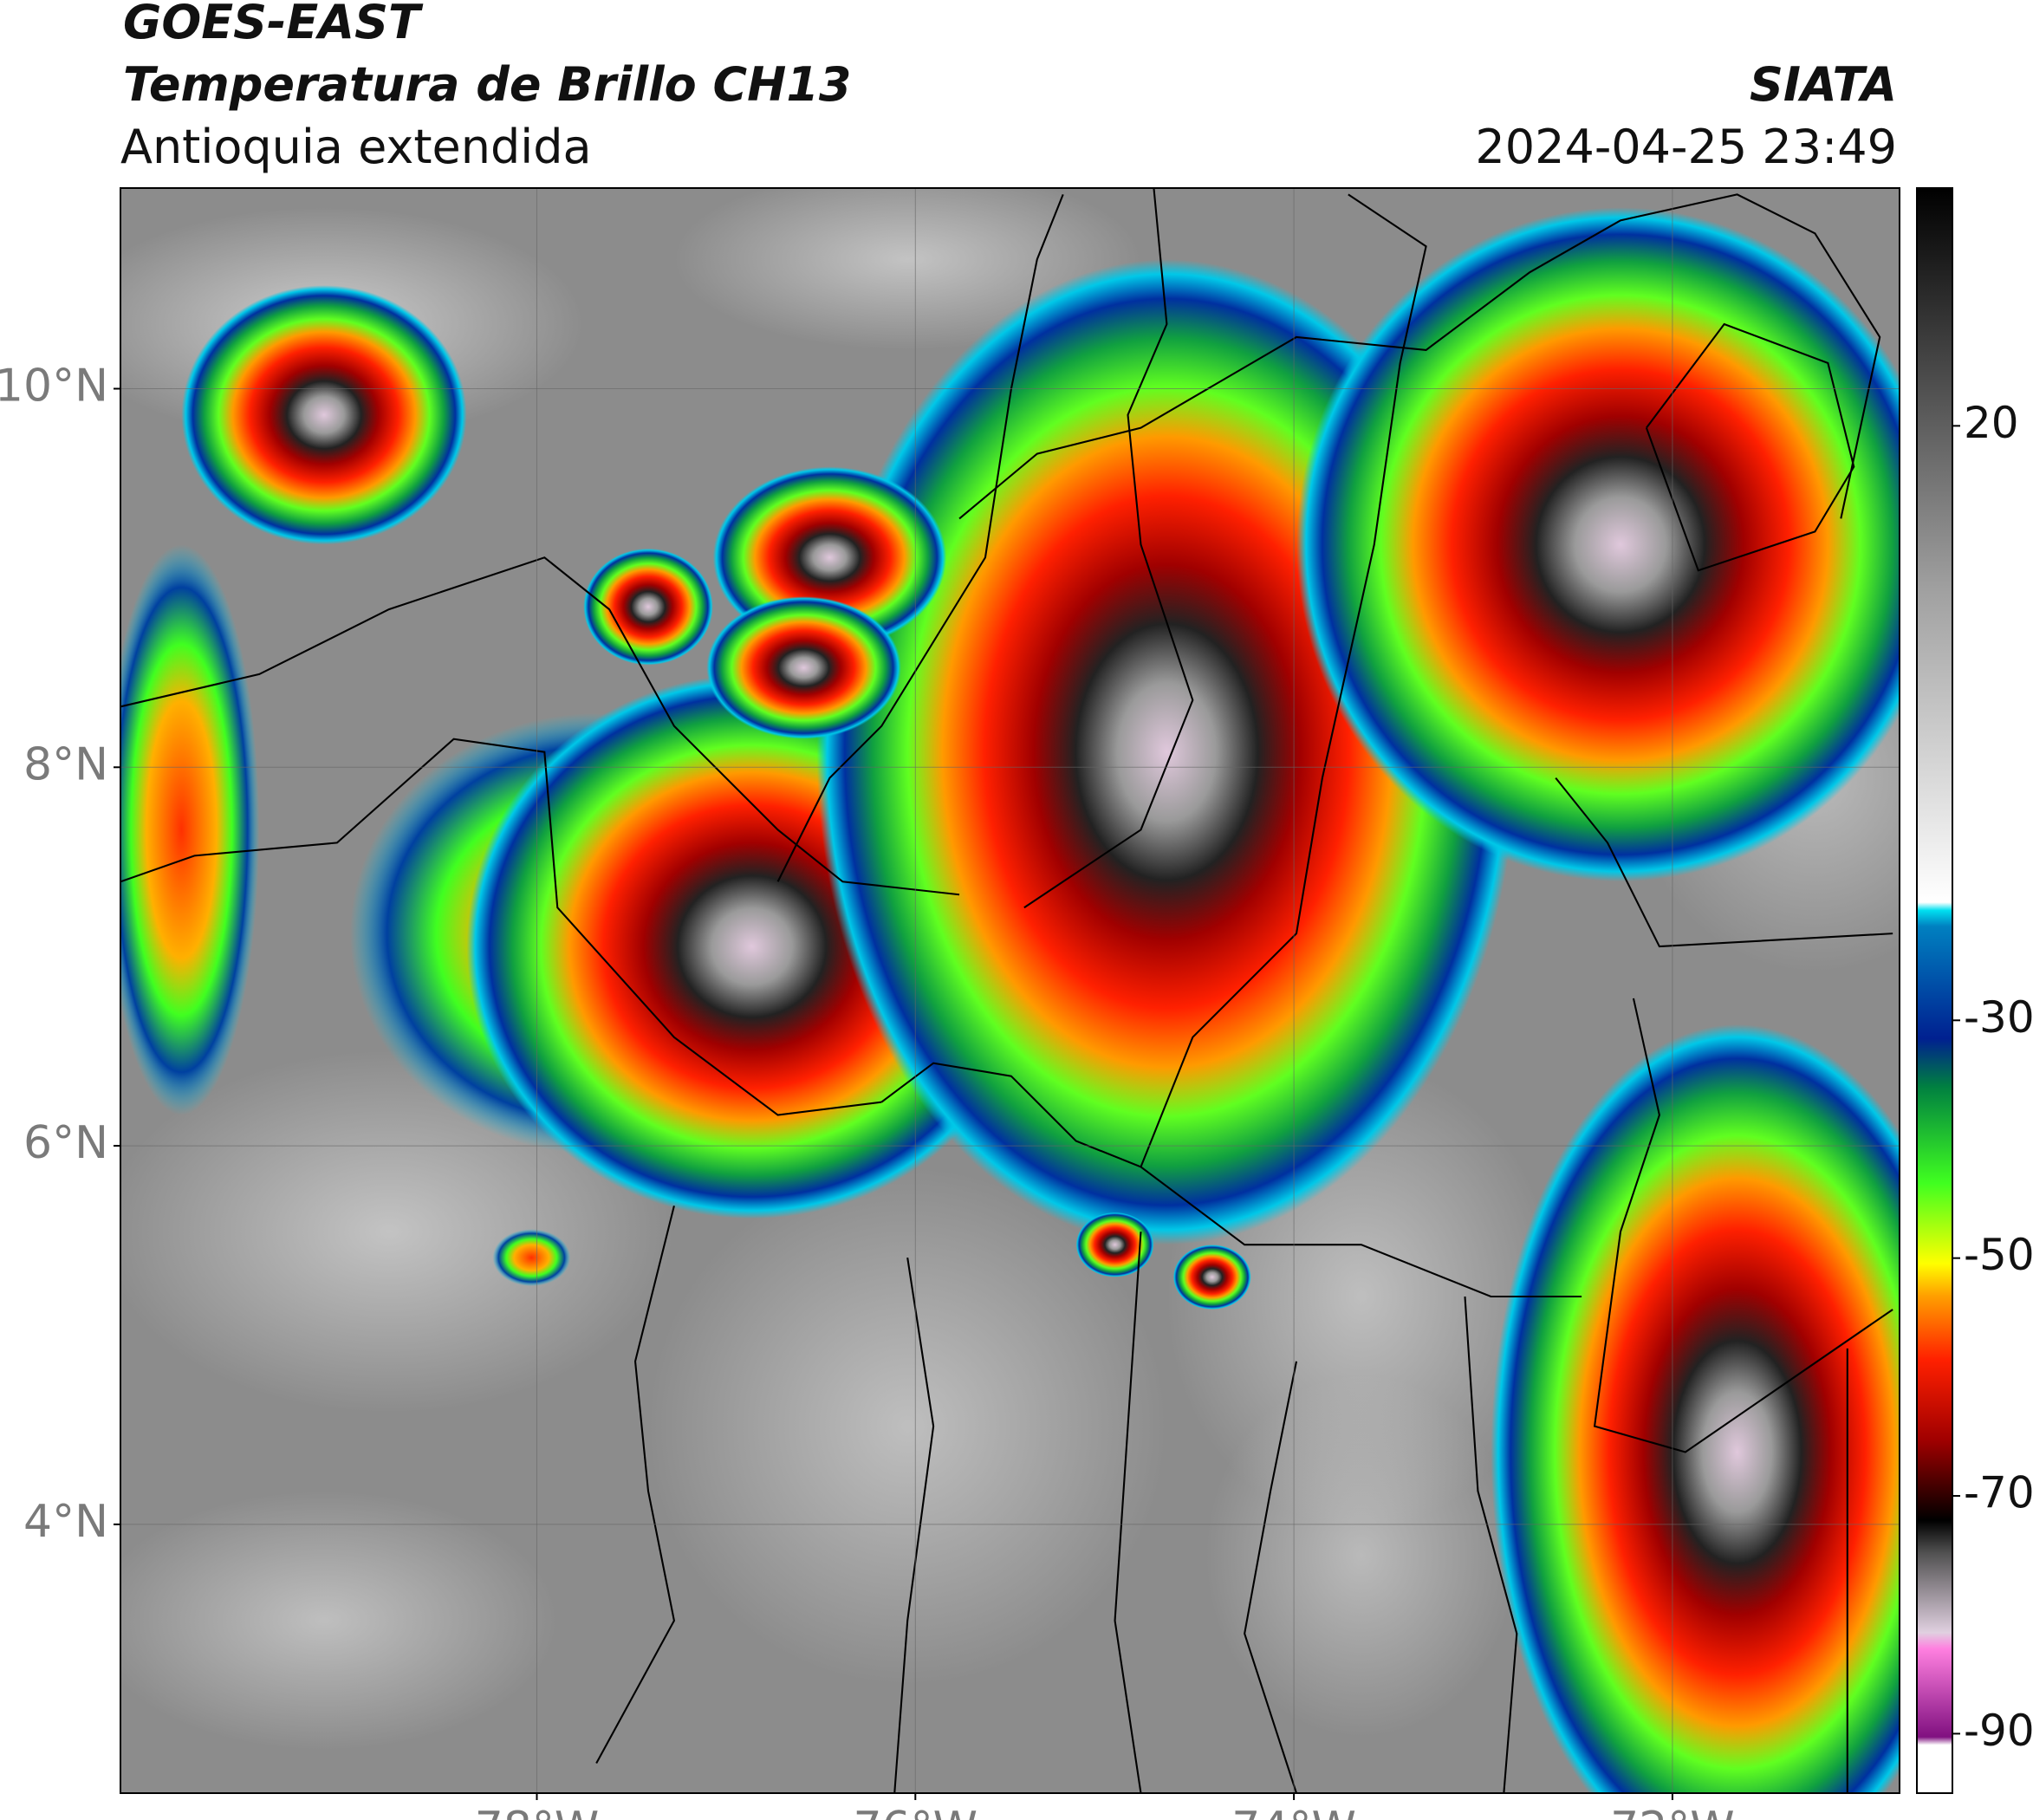 This screenshot has height=1820, width=2033. Describe the element at coordinates (1672, 1811) in the screenshot. I see `x-tick-label: 72°W` at that location.